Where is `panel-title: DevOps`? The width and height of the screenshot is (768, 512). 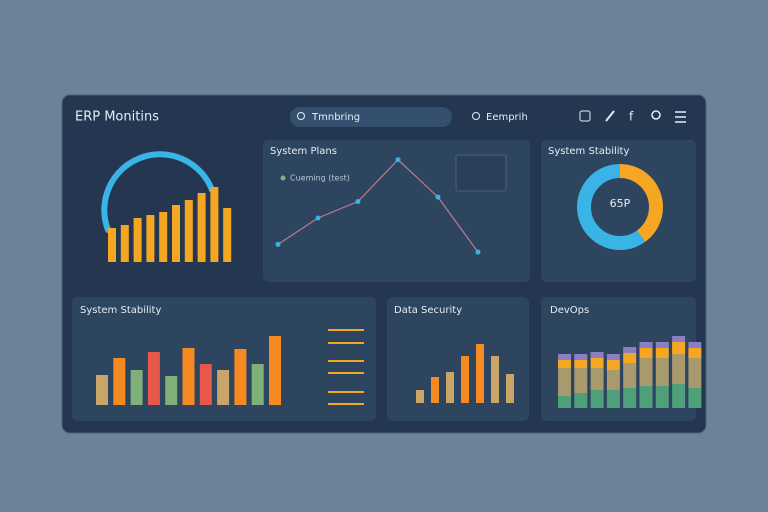 panel-title: DevOps is located at coordinates (569, 310).